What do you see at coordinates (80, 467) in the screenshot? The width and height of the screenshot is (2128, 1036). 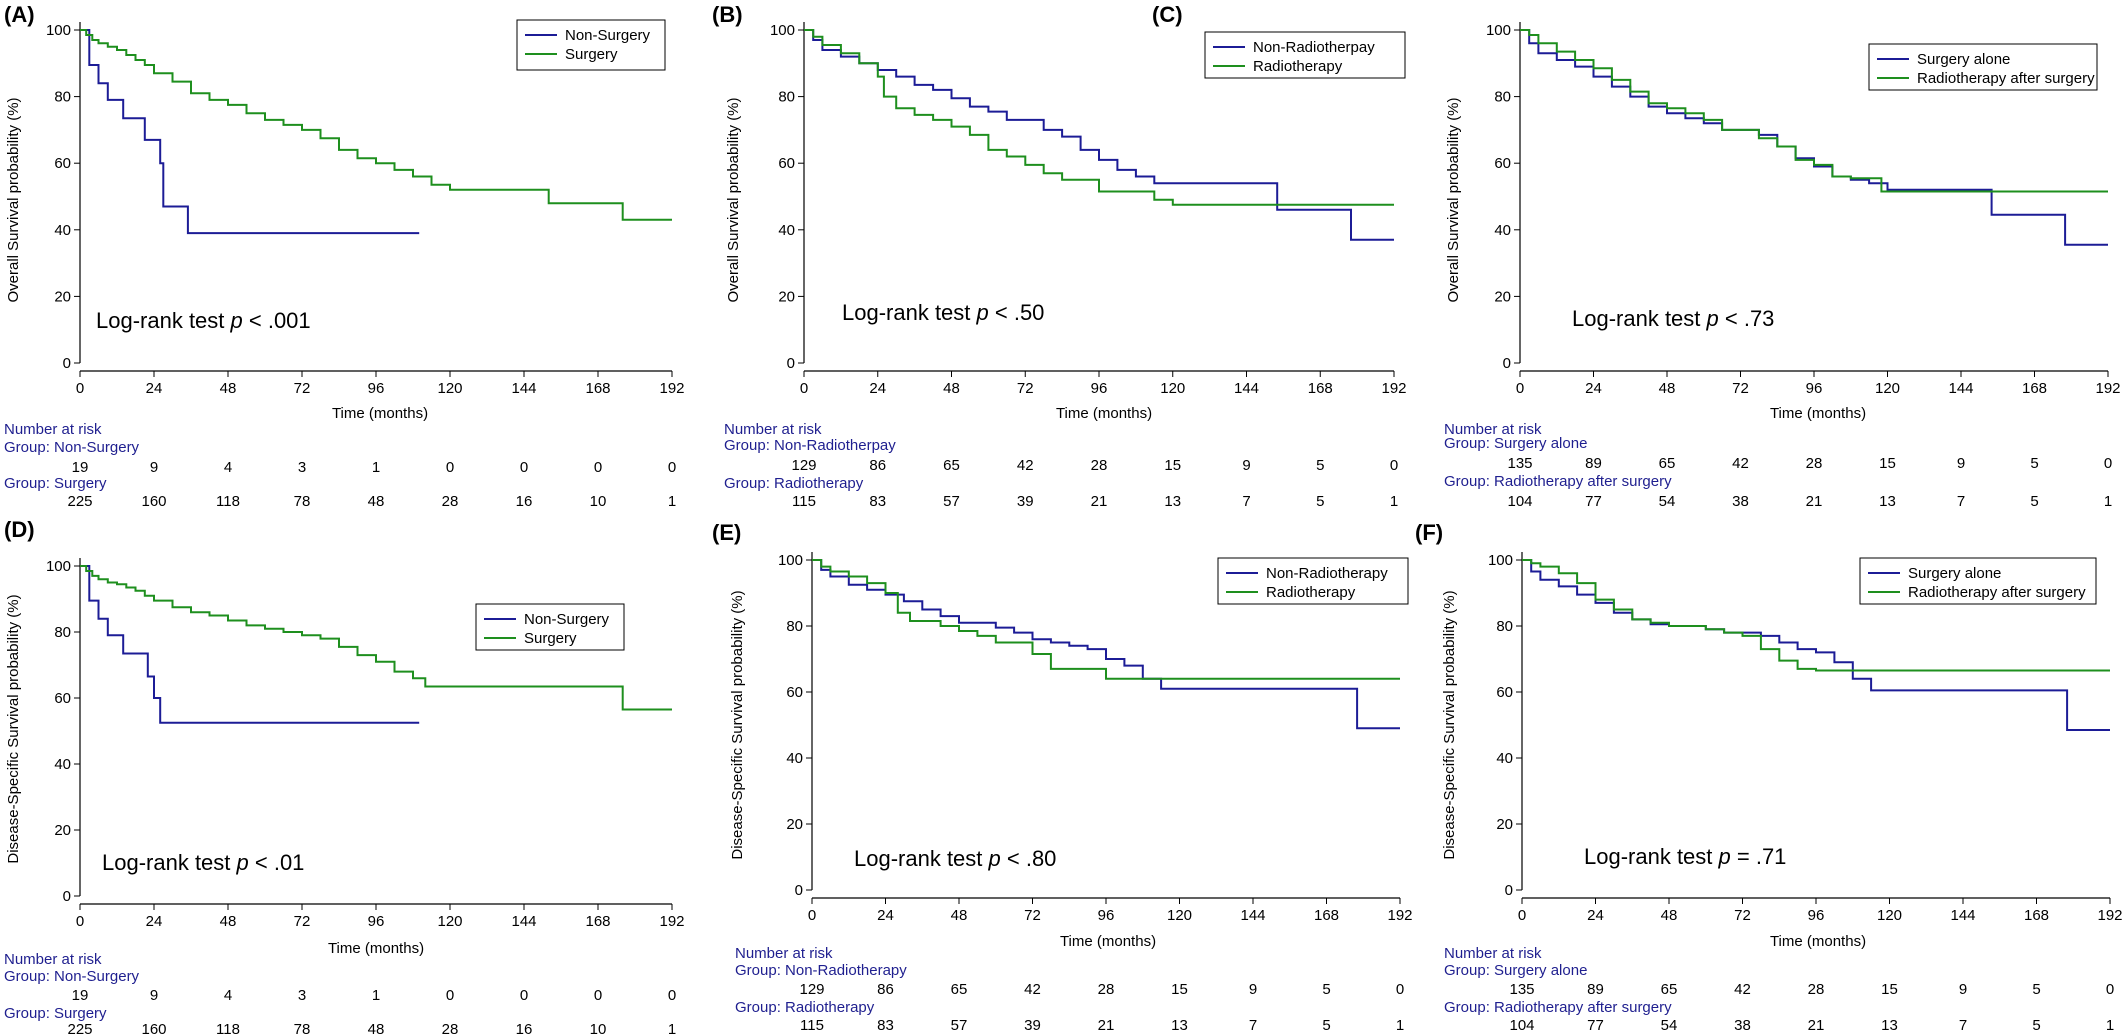 I see `risk-count: 19` at bounding box center [80, 467].